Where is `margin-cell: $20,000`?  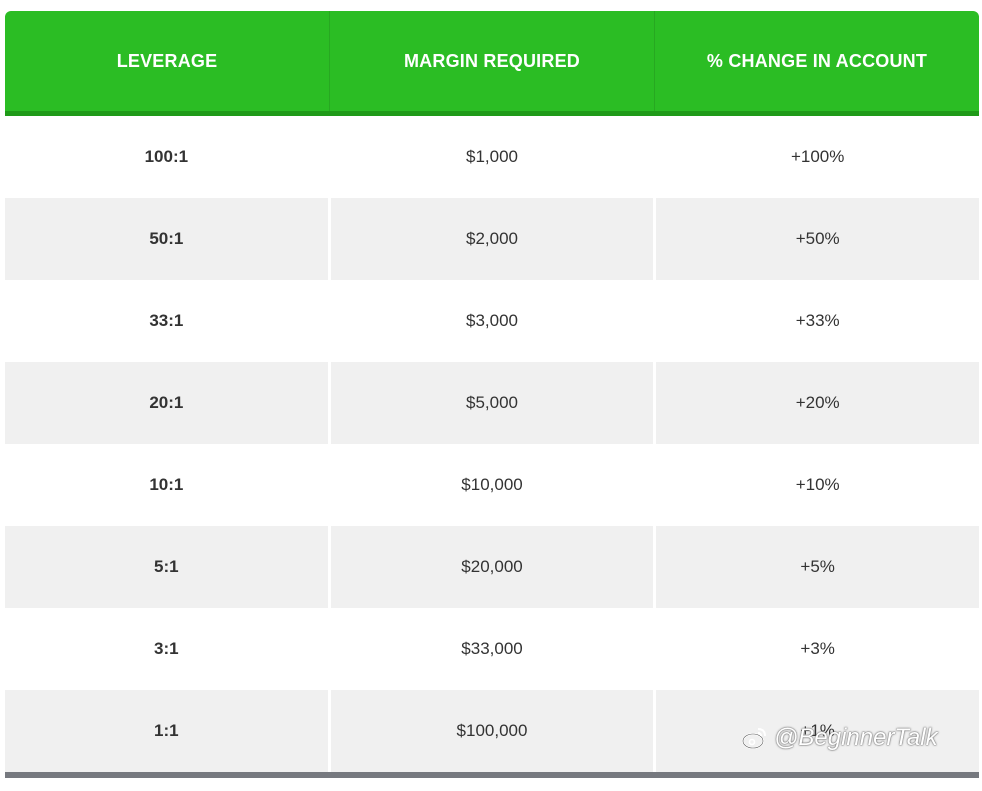
margin-cell: $20,000 is located at coordinates (490, 567).